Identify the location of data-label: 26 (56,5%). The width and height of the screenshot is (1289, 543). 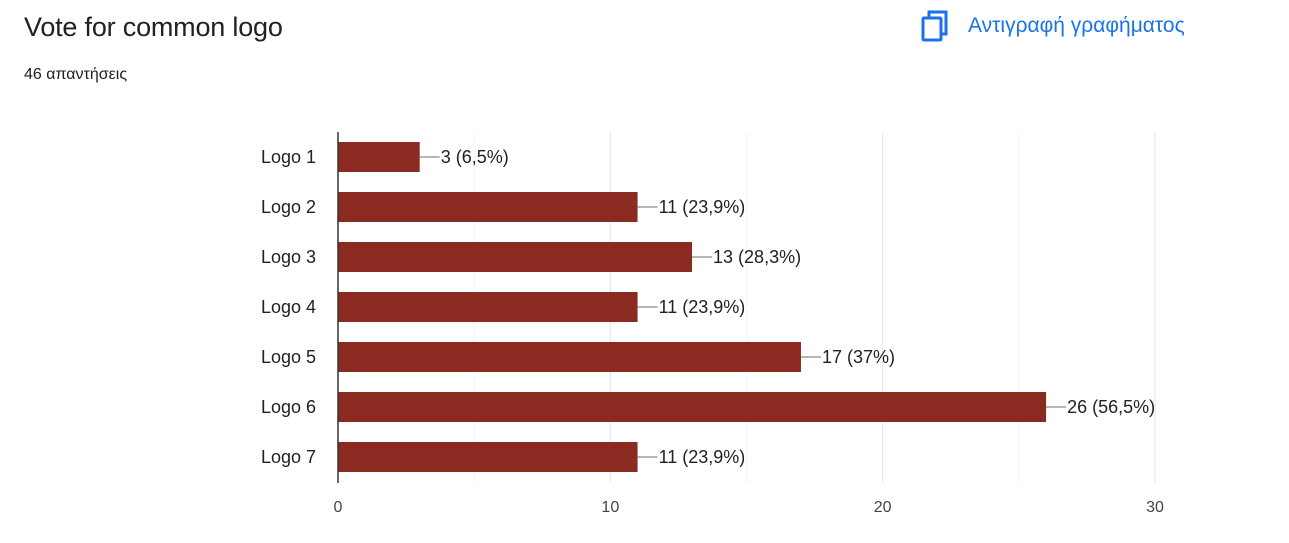
(1111, 407).